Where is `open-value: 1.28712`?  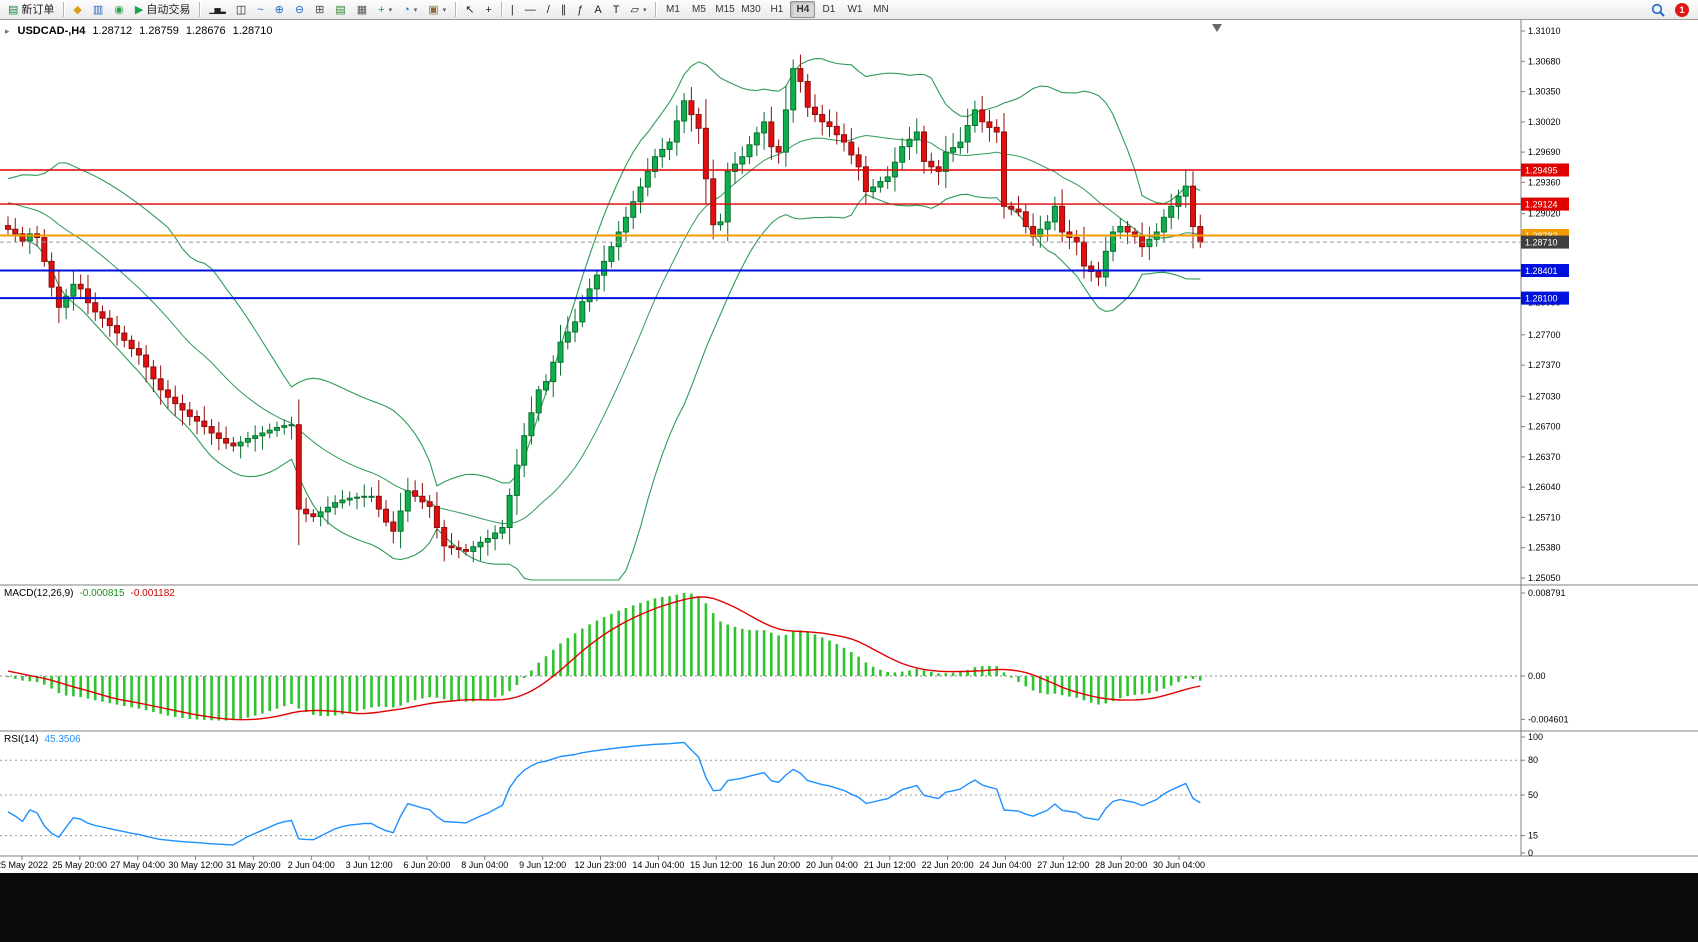
open-value: 1.28712 is located at coordinates (112, 31).